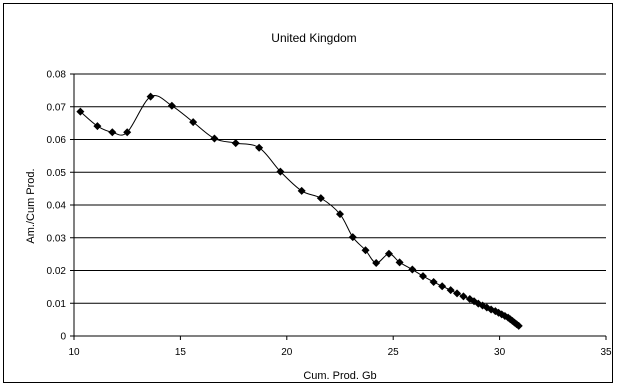 This screenshot has width=618, height=387. Describe the element at coordinates (31, 205) in the screenshot. I see `y-axis-title: Am./Cum Prod.` at that location.